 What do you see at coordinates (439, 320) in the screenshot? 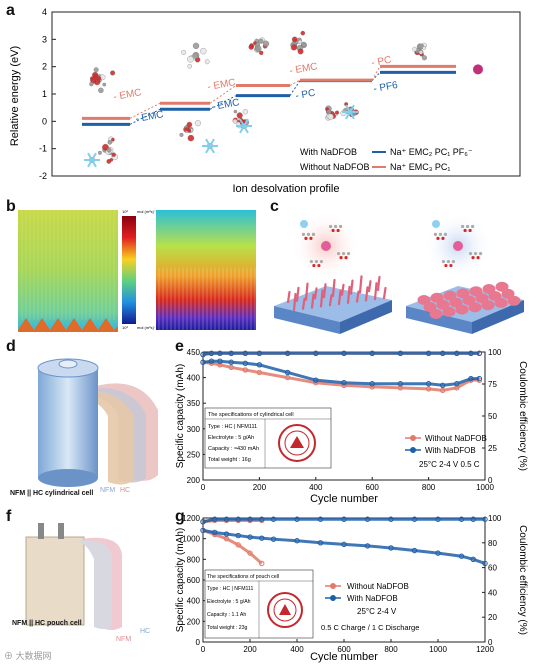
I see `anode-slab-with-side` at bounding box center [439, 320].